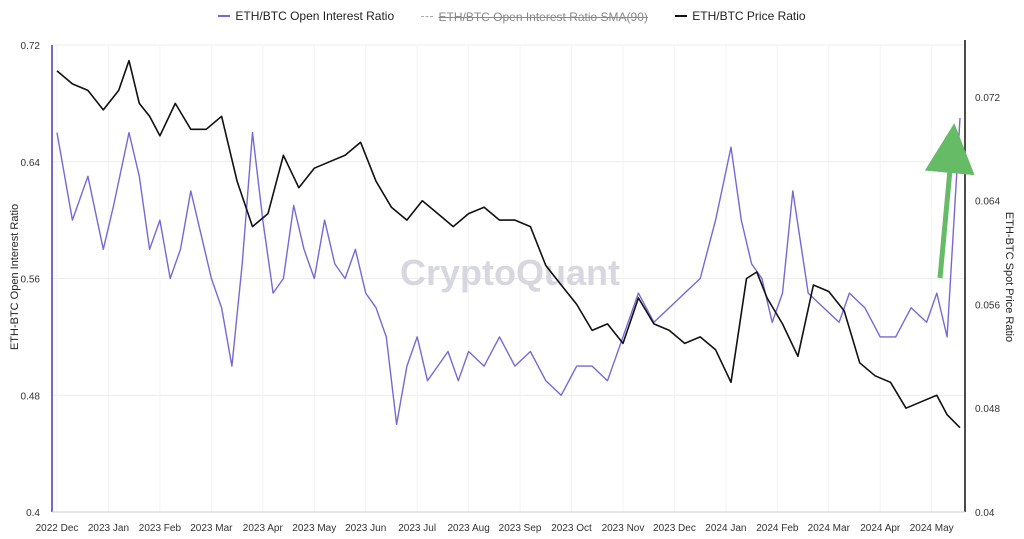 Image resolution: width=1024 pixels, height=539 pixels. Describe the element at coordinates (108, 528) in the screenshot. I see `x-tick-label: 2023 Jan` at that location.